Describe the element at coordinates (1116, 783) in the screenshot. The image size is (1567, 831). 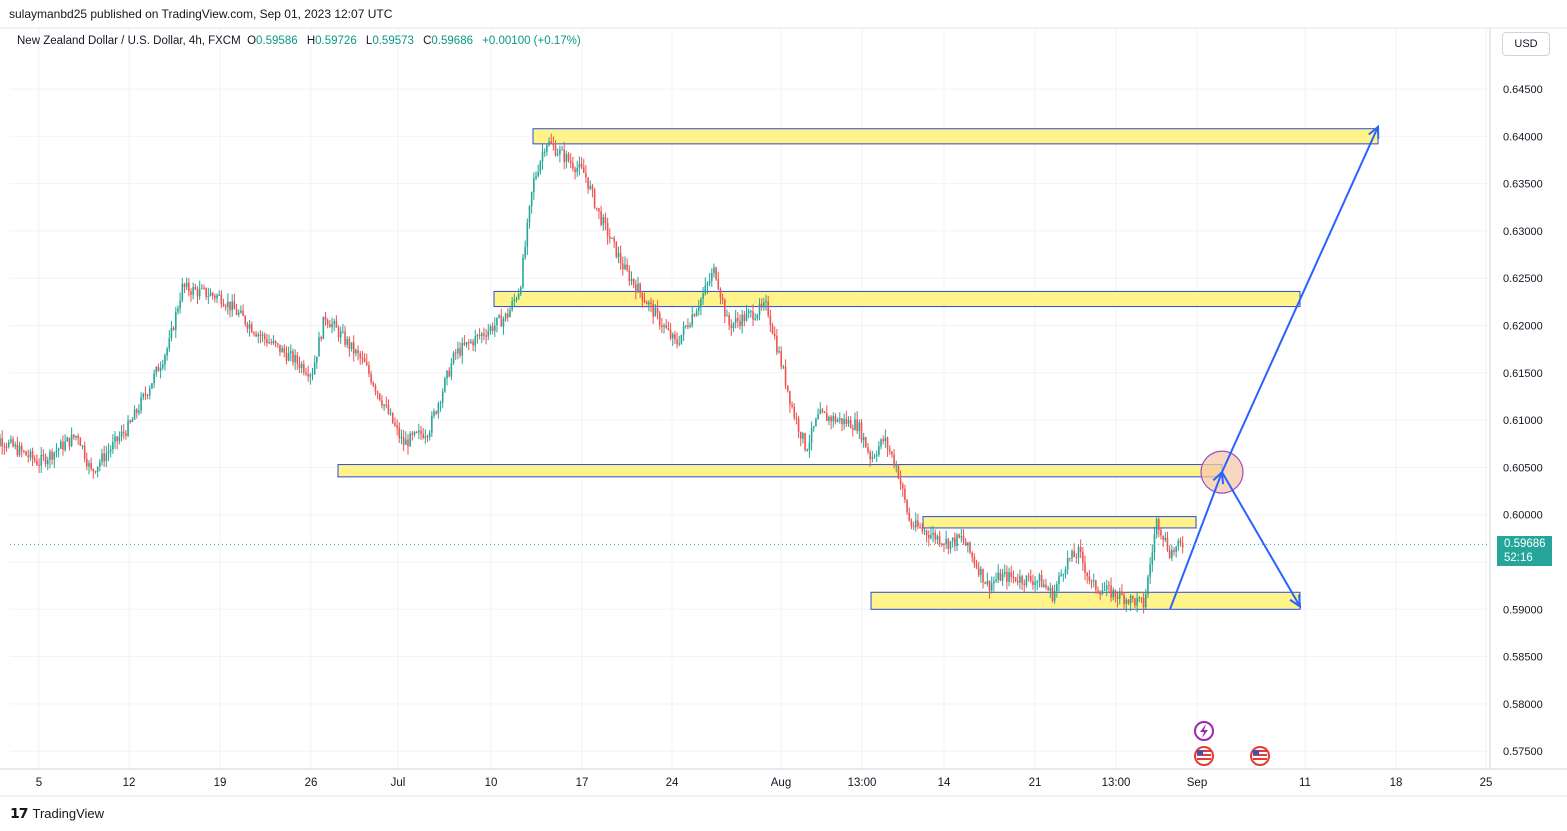
I see `time-tick-label: 13:00` at that location.